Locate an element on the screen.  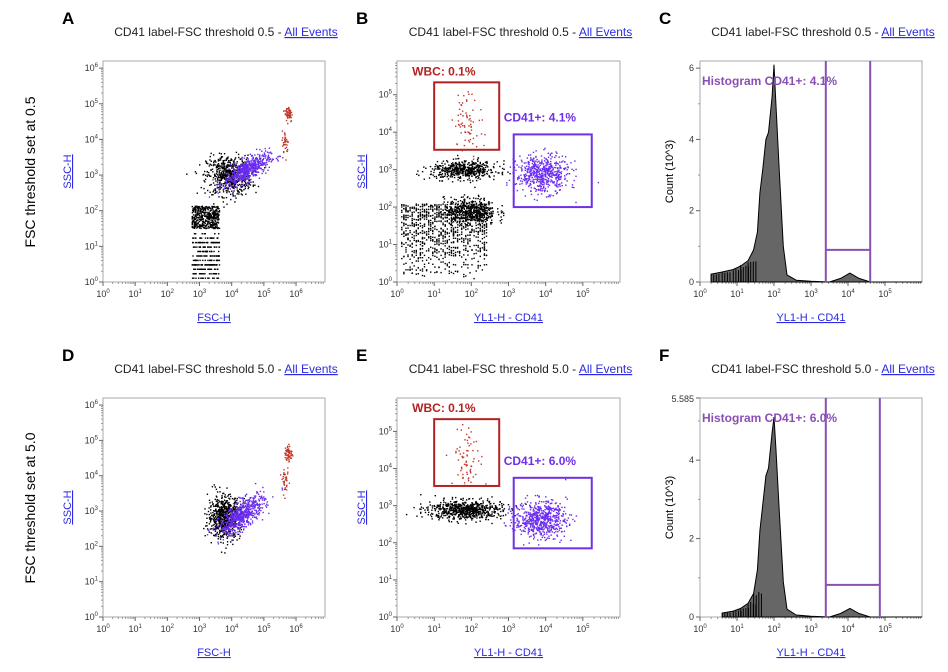
gate-cd41-positive is located at coordinates (552, 171).